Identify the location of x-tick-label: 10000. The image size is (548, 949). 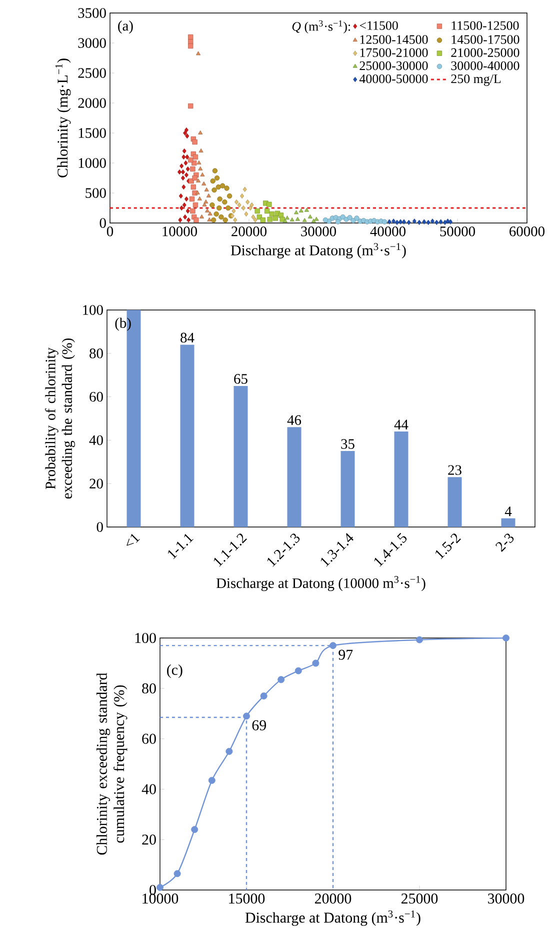
(179, 231).